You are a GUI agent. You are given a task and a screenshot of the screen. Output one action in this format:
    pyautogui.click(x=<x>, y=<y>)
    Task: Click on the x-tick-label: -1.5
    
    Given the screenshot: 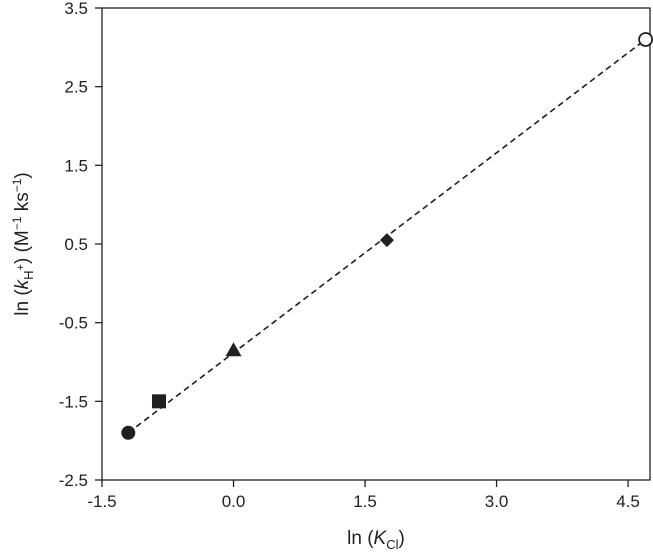 What is the action you would take?
    pyautogui.click(x=101, y=501)
    